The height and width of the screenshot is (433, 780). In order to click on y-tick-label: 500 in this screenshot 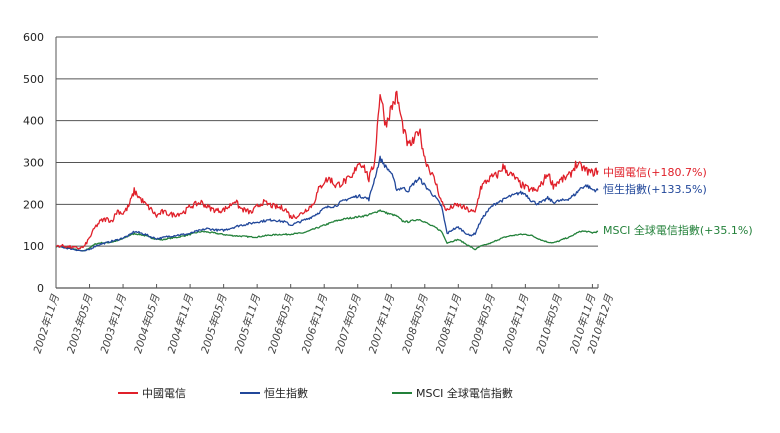, I will do `click(33, 79)`.